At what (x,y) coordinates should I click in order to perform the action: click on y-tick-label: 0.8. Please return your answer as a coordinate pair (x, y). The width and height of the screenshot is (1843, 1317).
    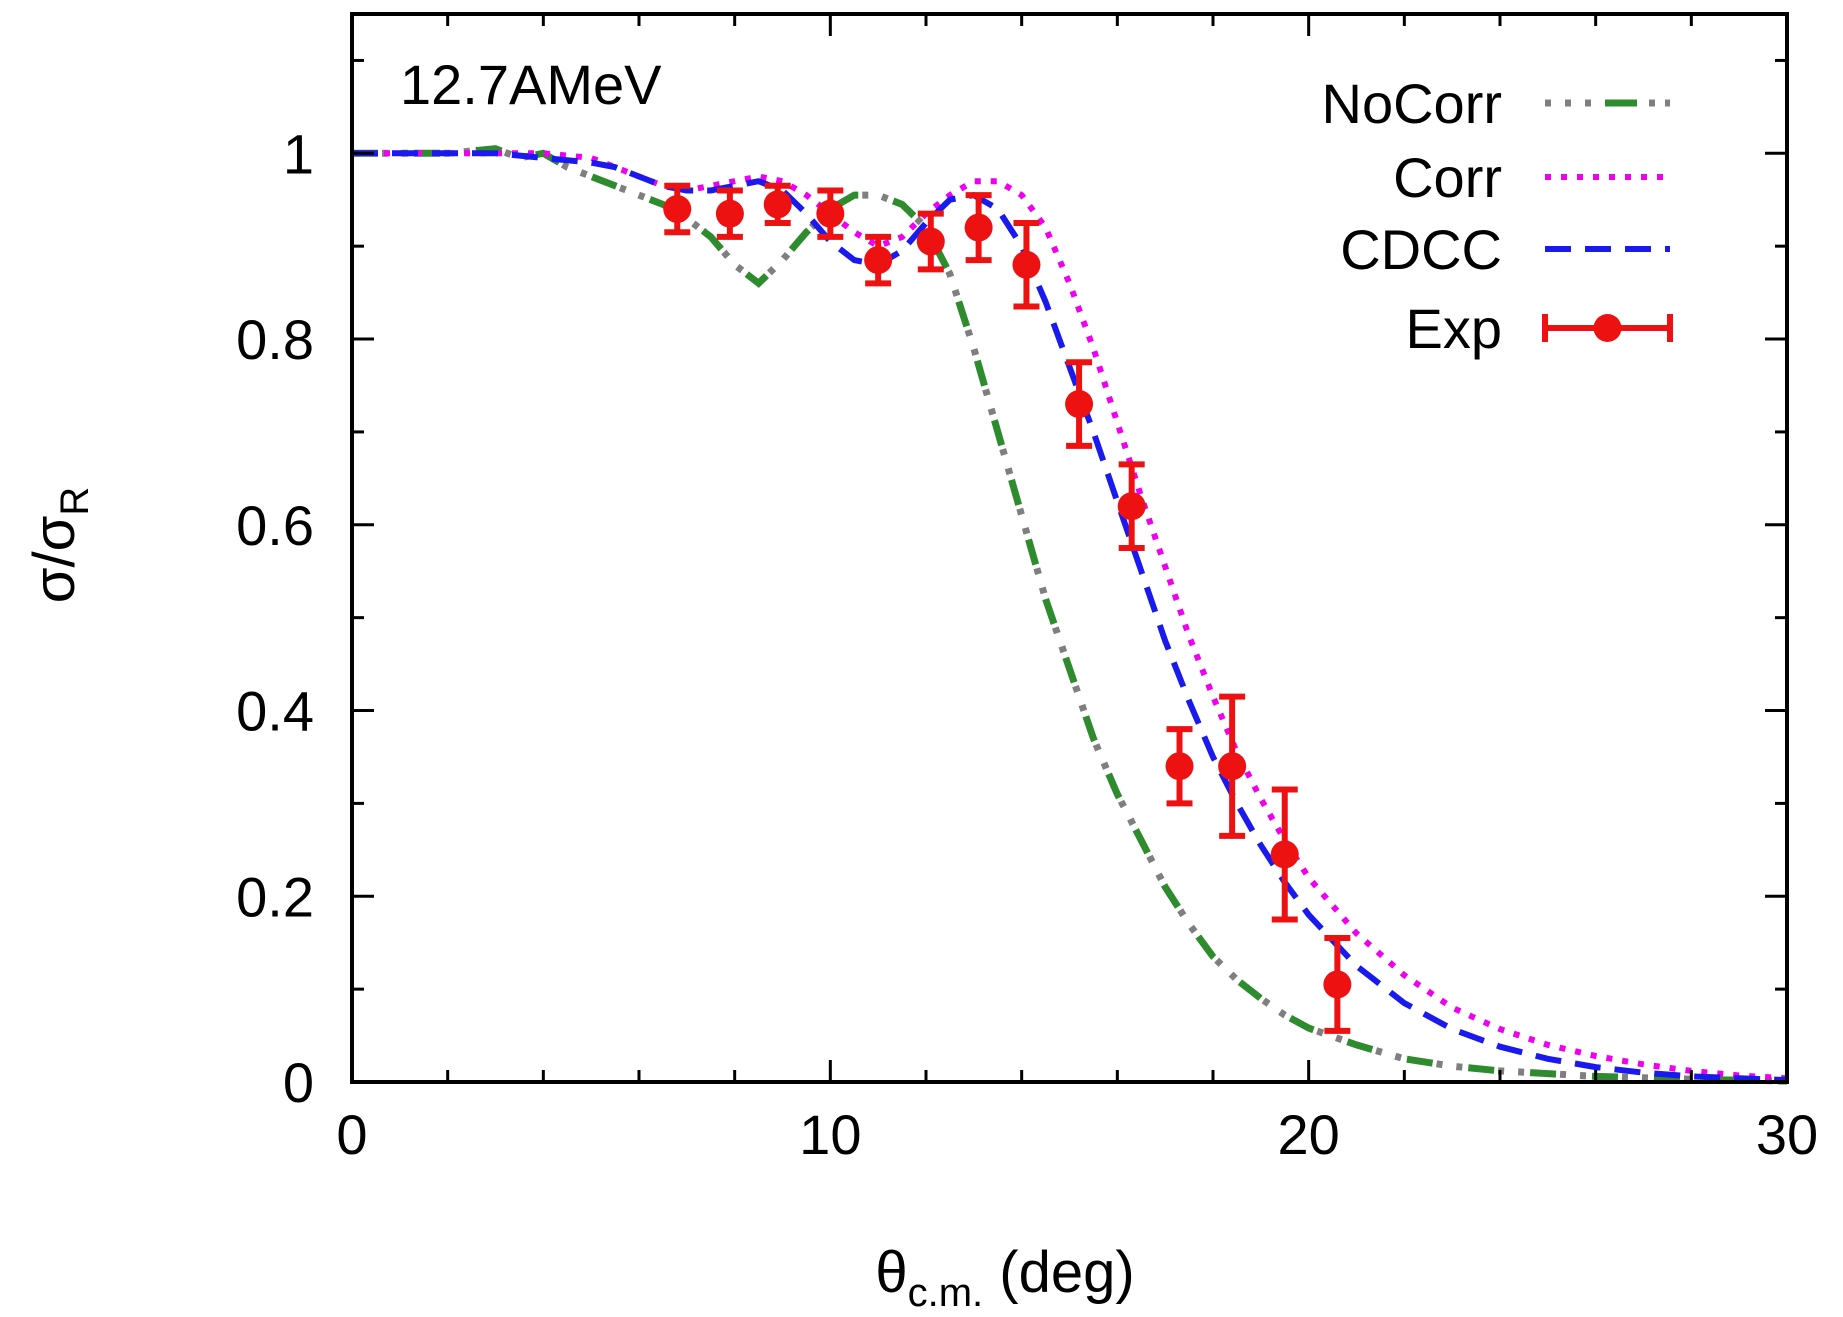
    Looking at the image, I should click on (275, 339).